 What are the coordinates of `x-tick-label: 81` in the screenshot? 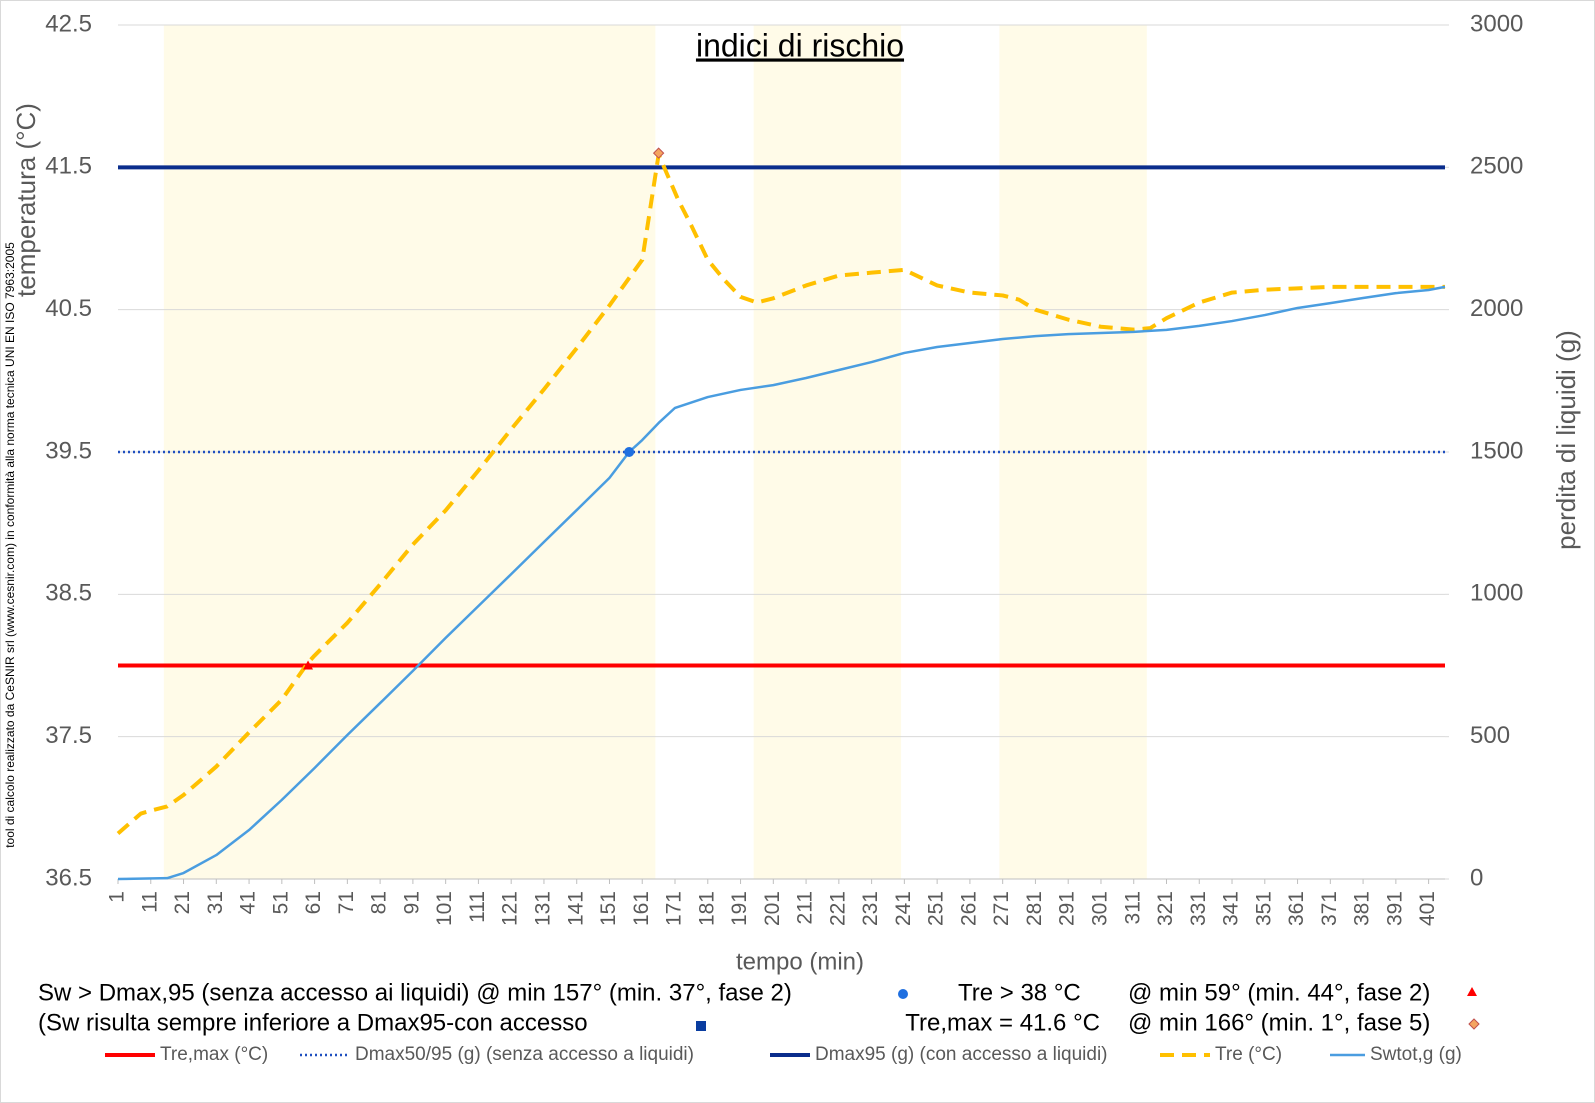 It's located at (379, 902).